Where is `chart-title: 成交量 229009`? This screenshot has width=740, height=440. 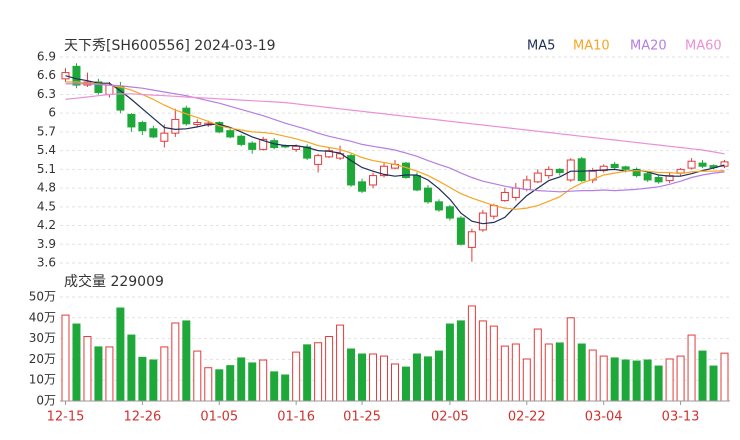
chart-title: 成交量 229009 is located at coordinates (114, 281).